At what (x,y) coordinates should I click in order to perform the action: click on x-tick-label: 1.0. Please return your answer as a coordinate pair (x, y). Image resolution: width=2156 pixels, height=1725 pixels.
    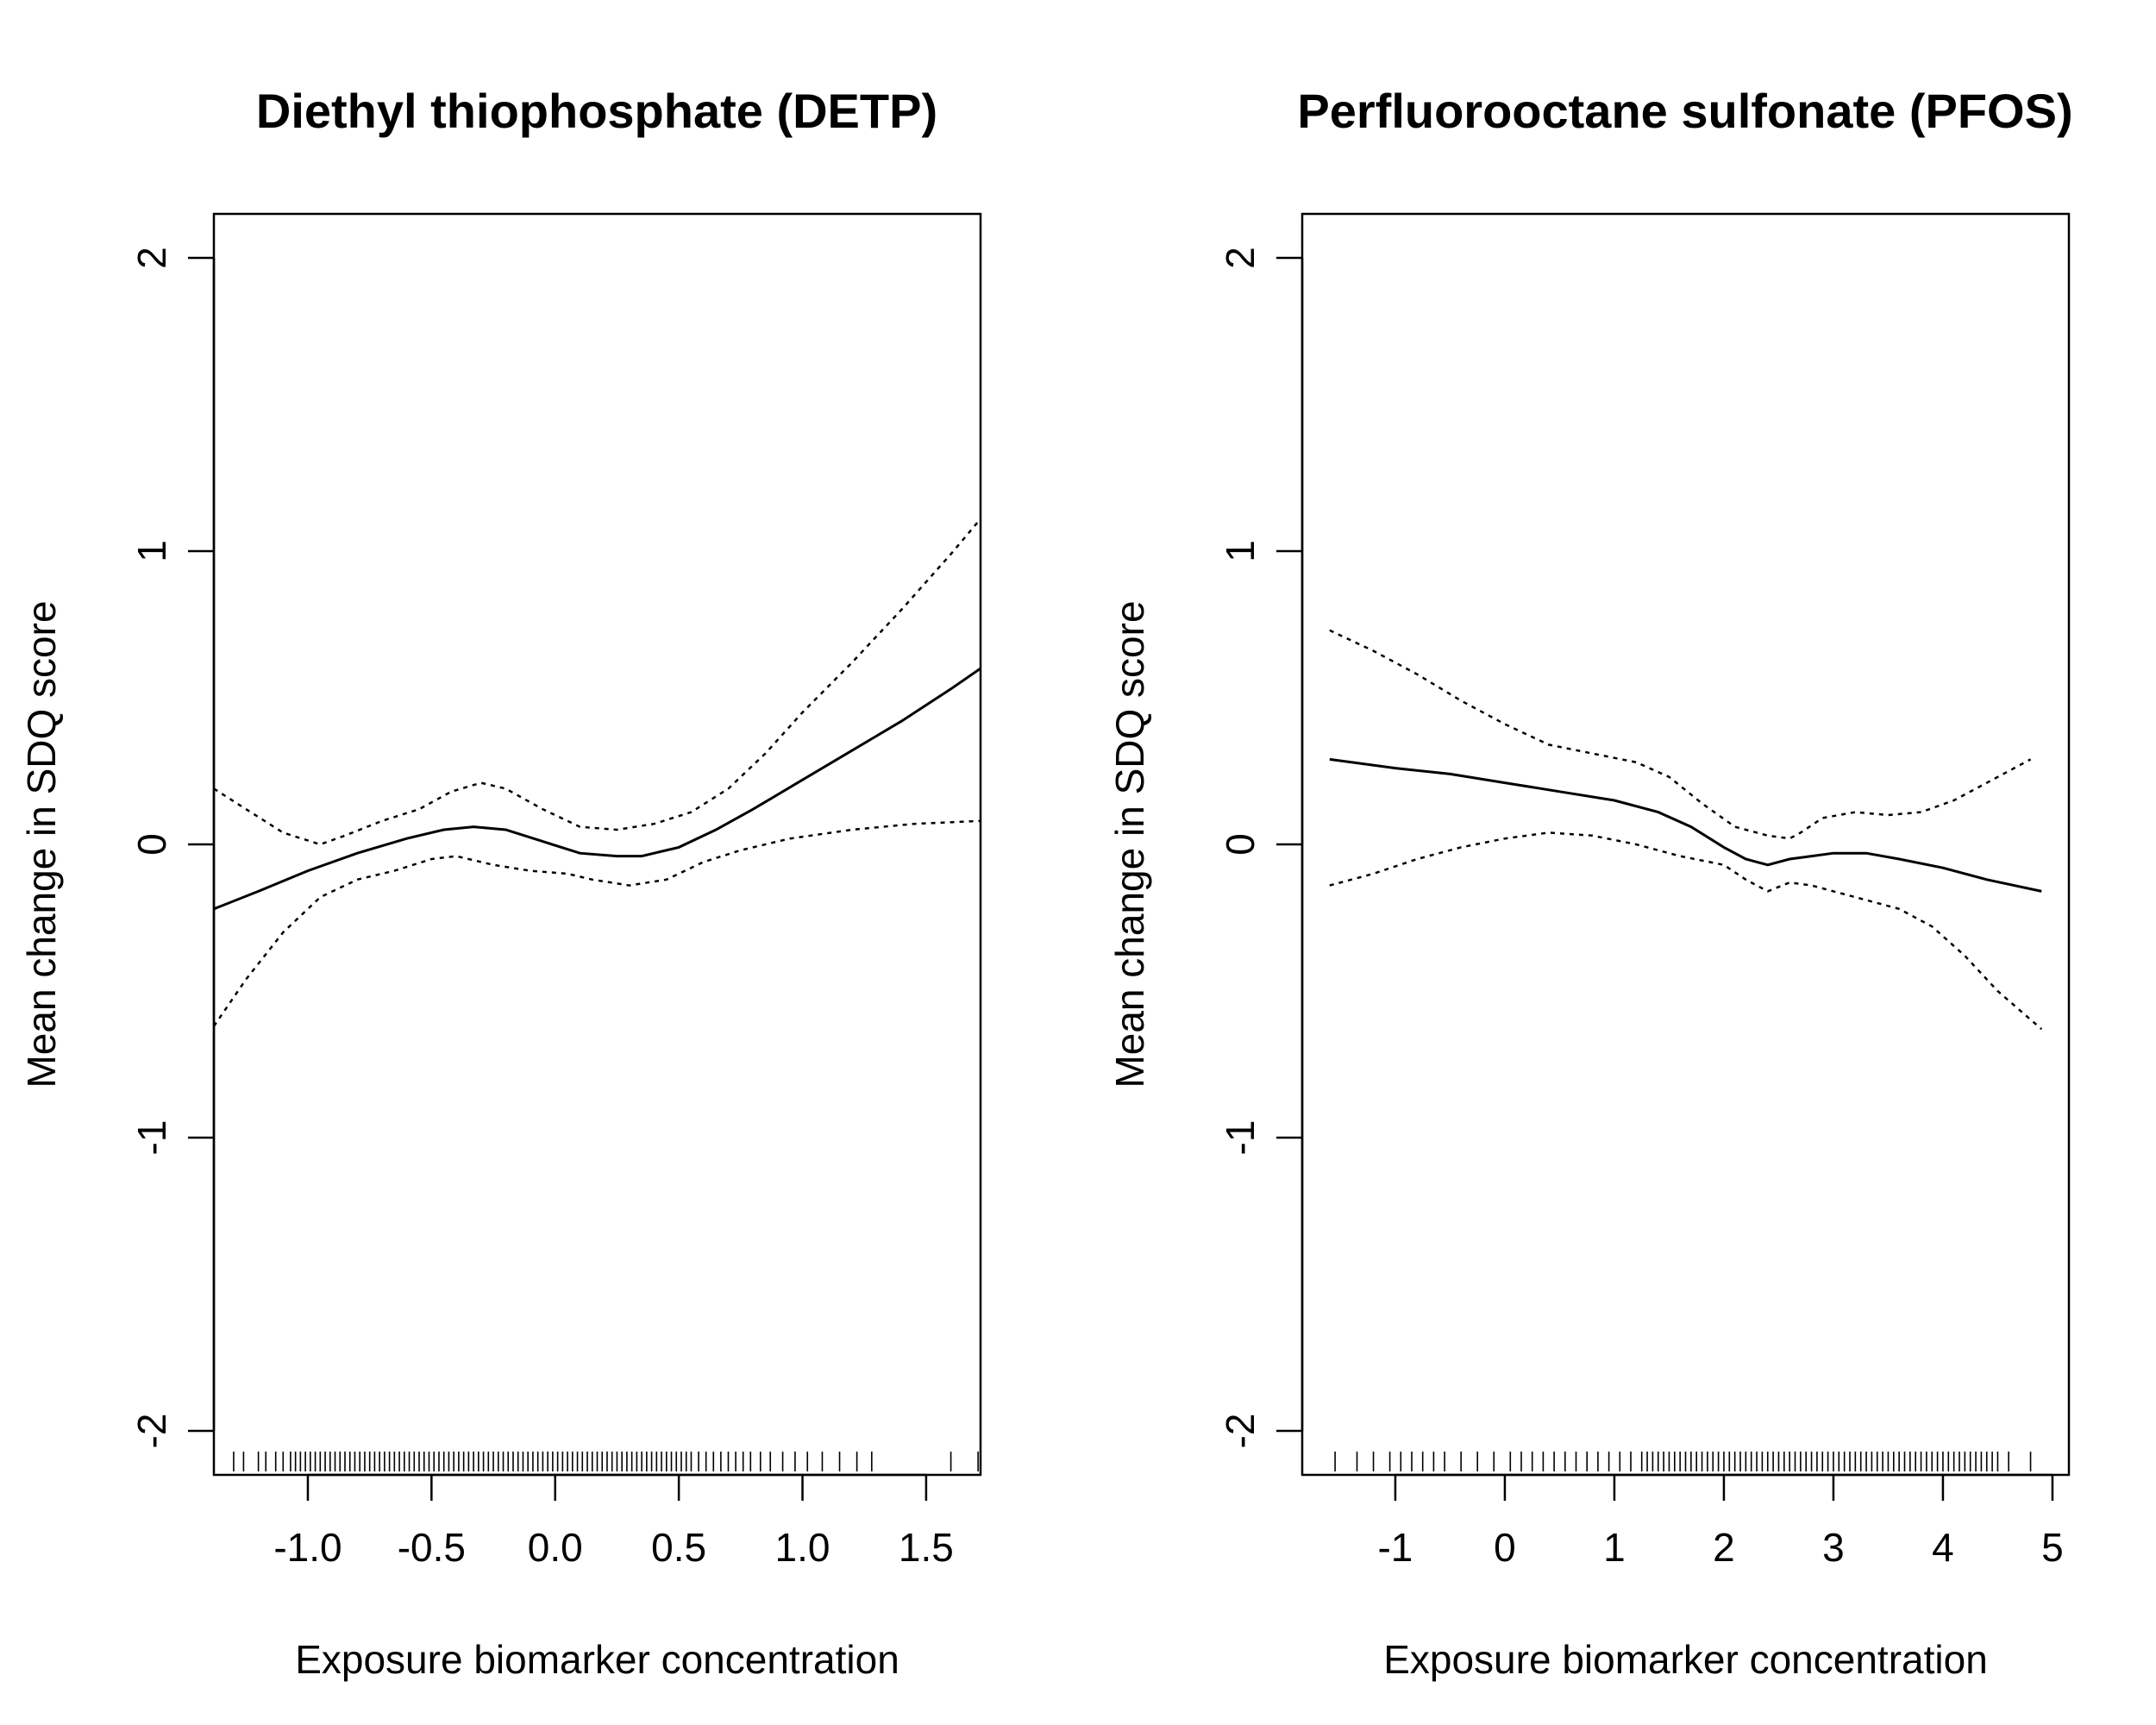
    Looking at the image, I should click on (802, 1548).